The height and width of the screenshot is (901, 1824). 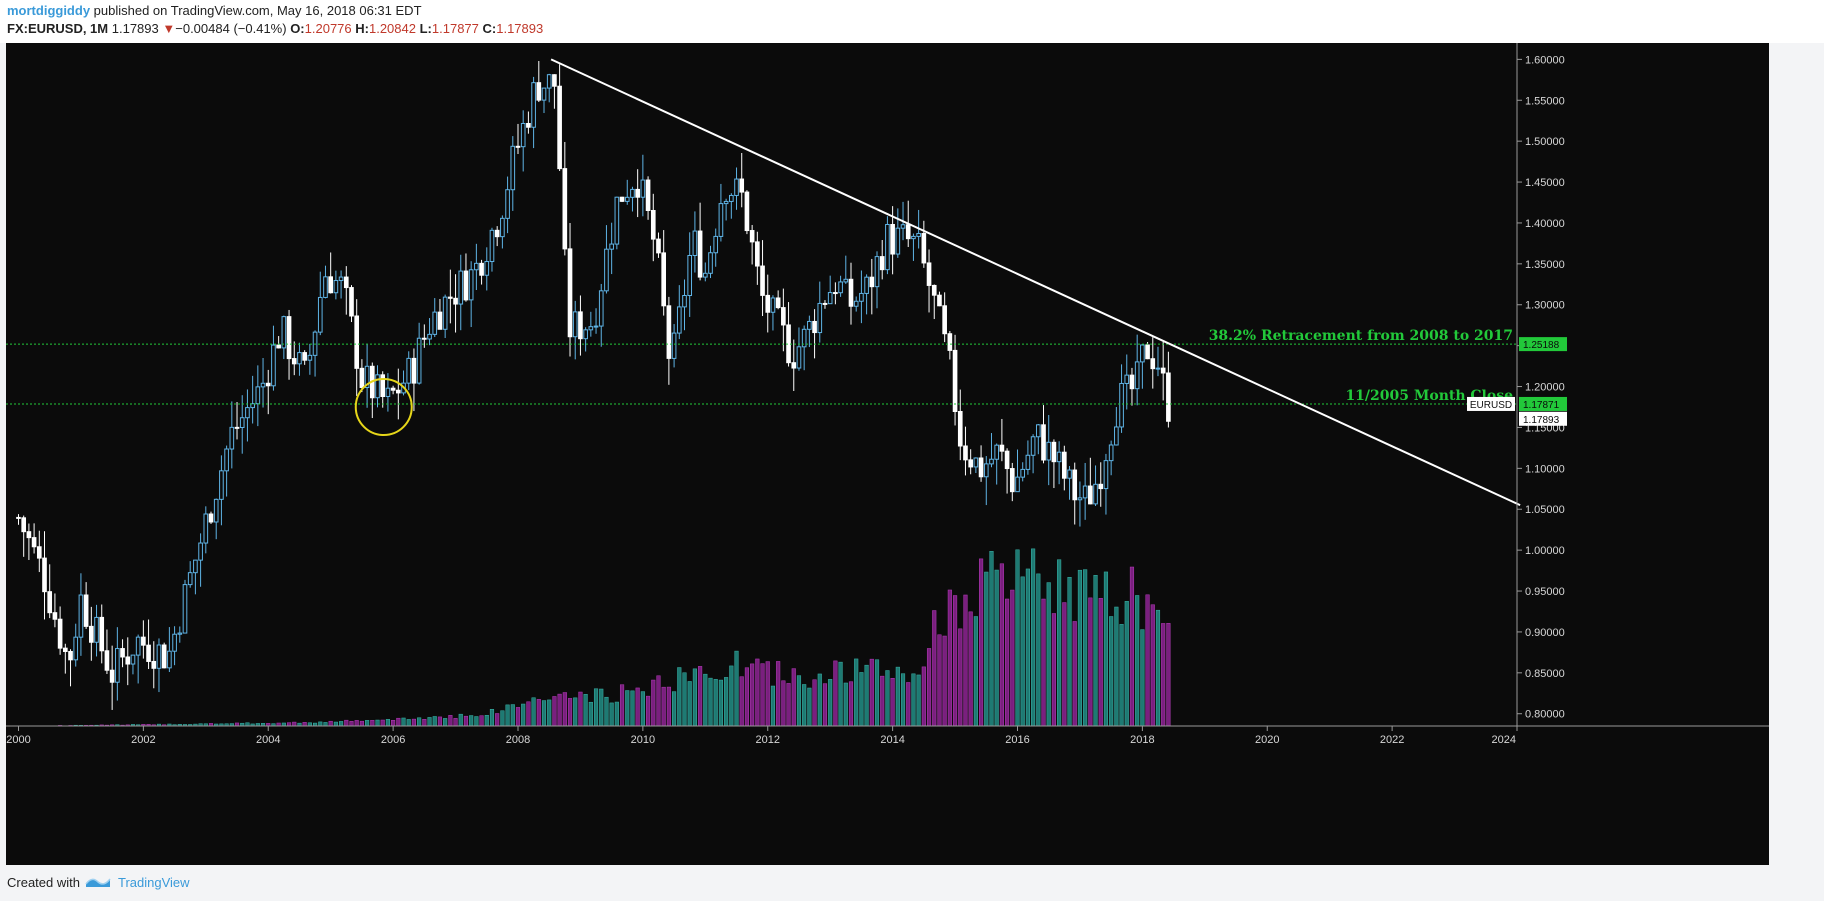 I want to click on tradingview-link: TradingView, so click(x=154, y=882).